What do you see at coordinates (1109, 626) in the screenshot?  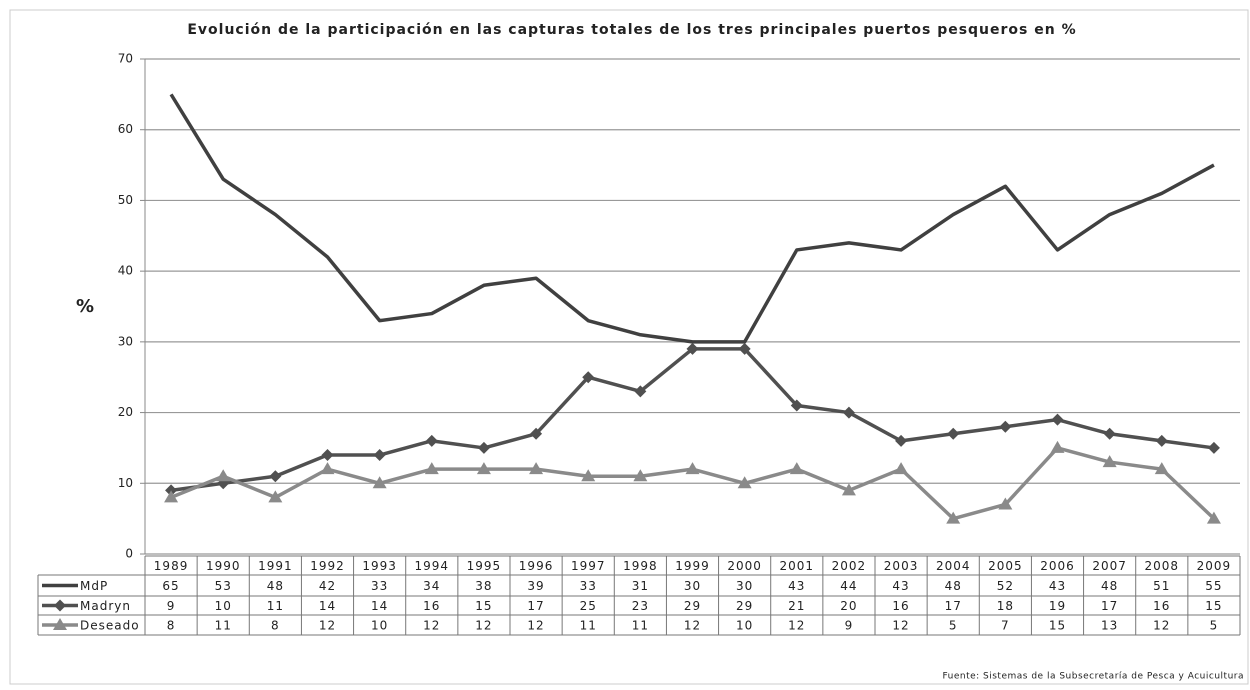 I see `table-value: 13` at bounding box center [1109, 626].